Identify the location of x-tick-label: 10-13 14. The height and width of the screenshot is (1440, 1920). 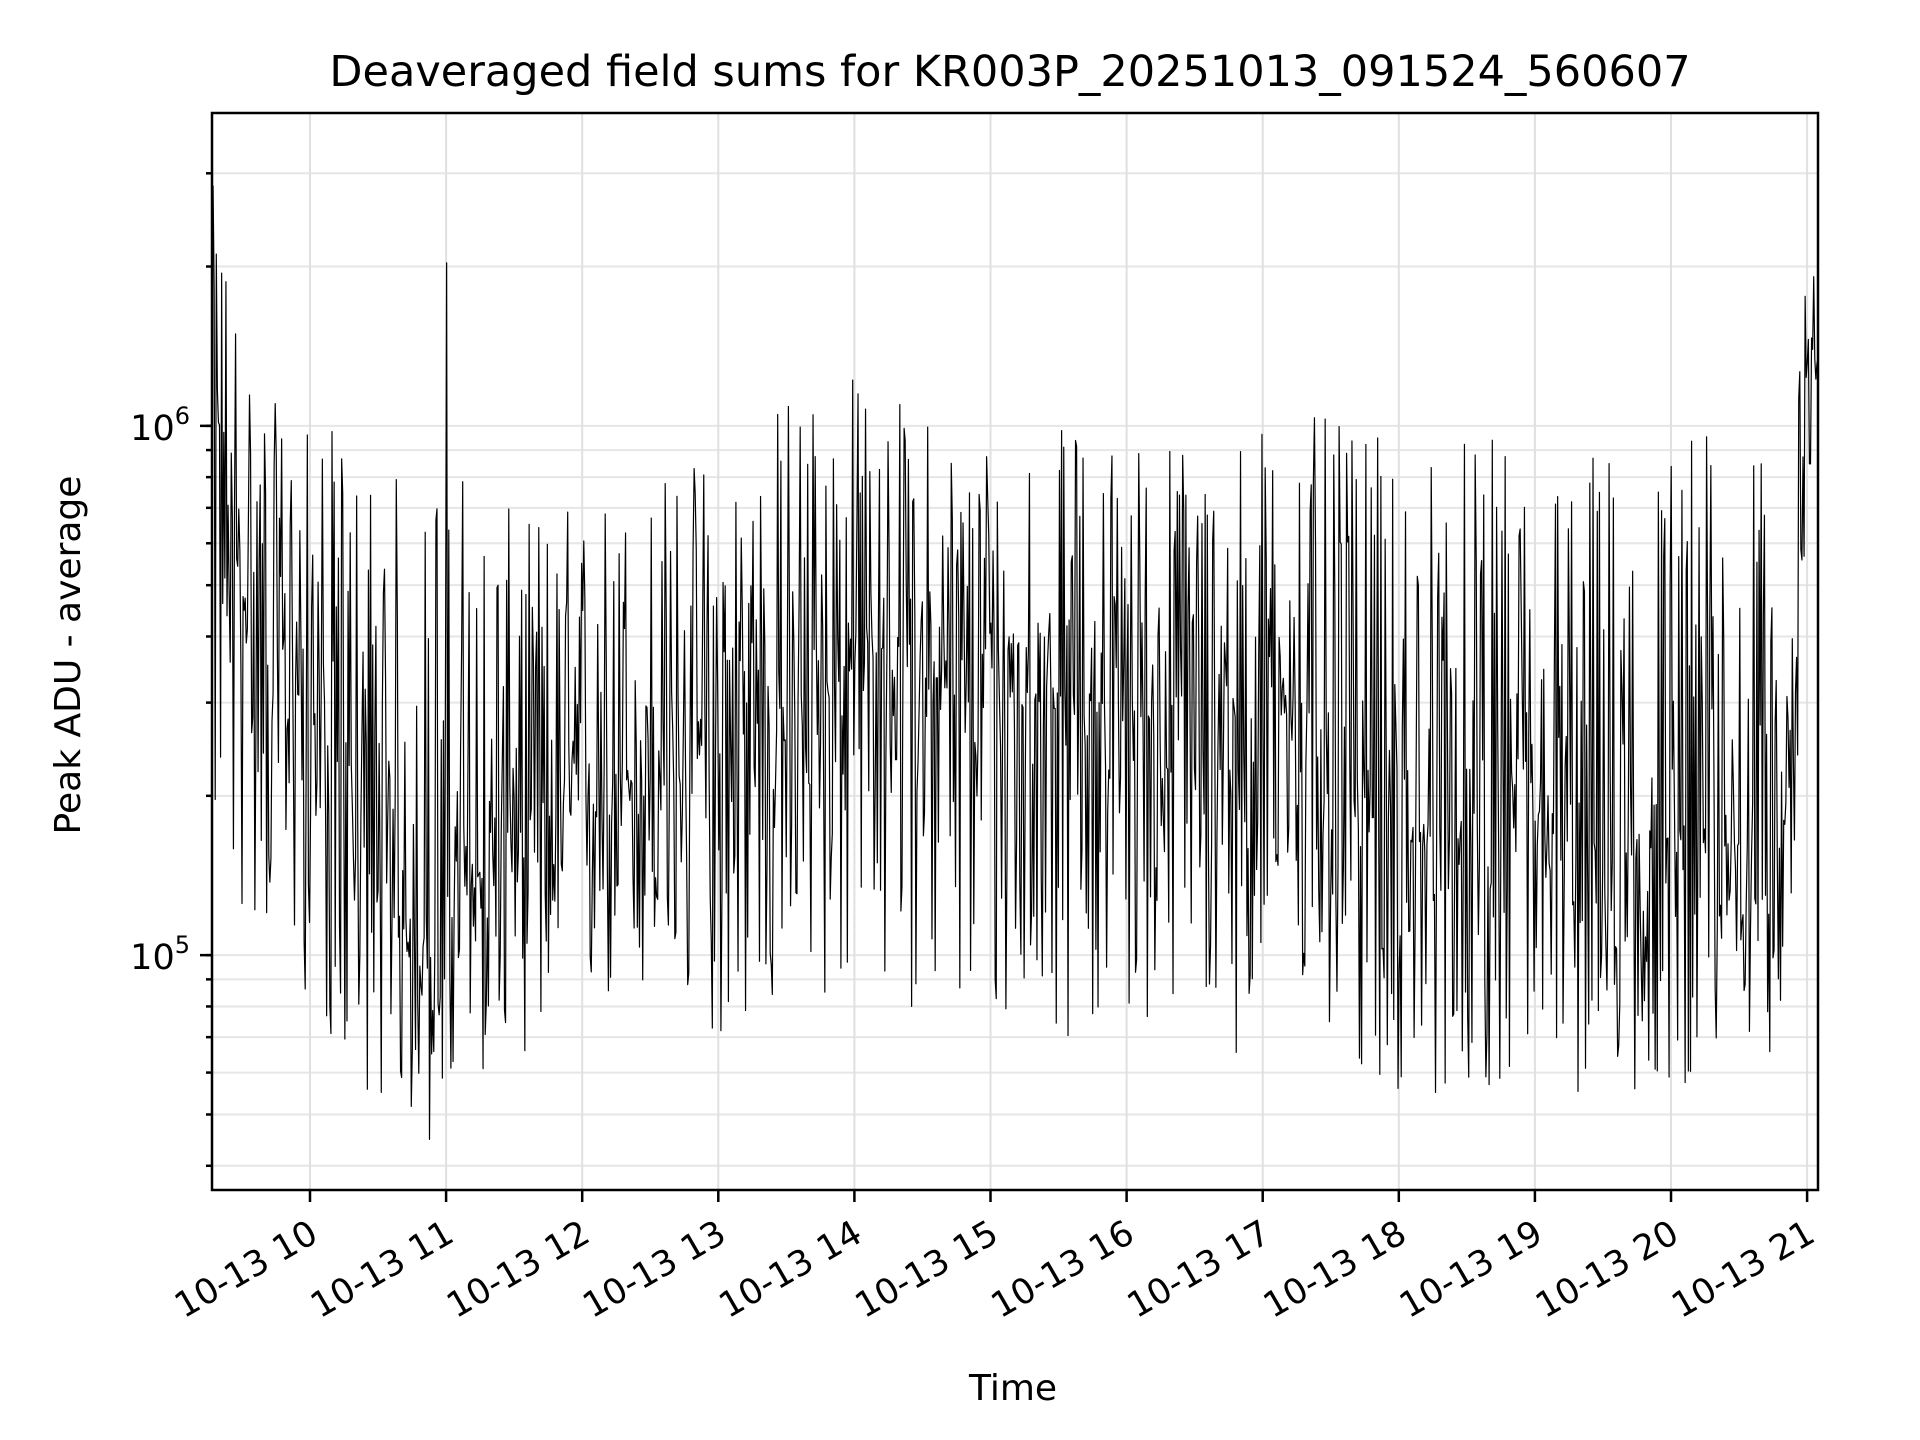
(791, 1269).